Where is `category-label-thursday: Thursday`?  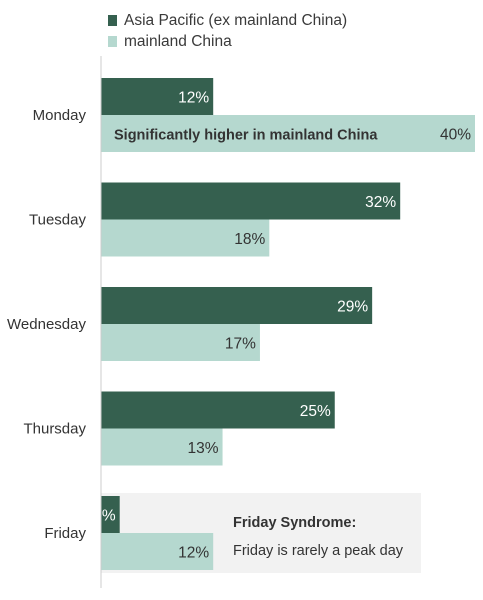
category-label-thursday: Thursday is located at coordinates (54, 429).